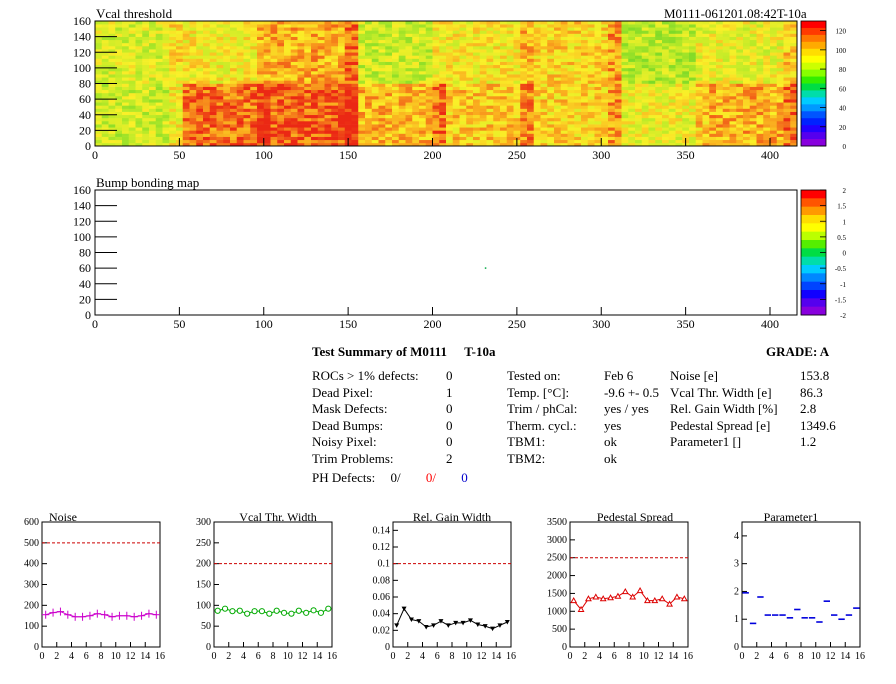  Describe the element at coordinates (446, 252) in the screenshot. I see `map-background` at that location.